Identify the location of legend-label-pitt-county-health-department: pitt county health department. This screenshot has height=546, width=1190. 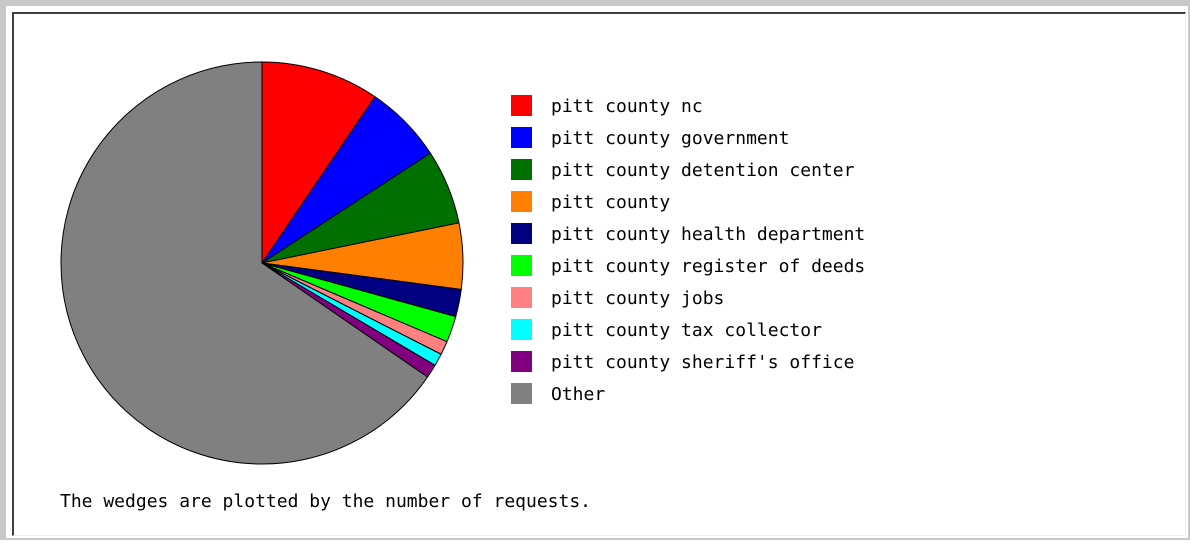
(708, 234).